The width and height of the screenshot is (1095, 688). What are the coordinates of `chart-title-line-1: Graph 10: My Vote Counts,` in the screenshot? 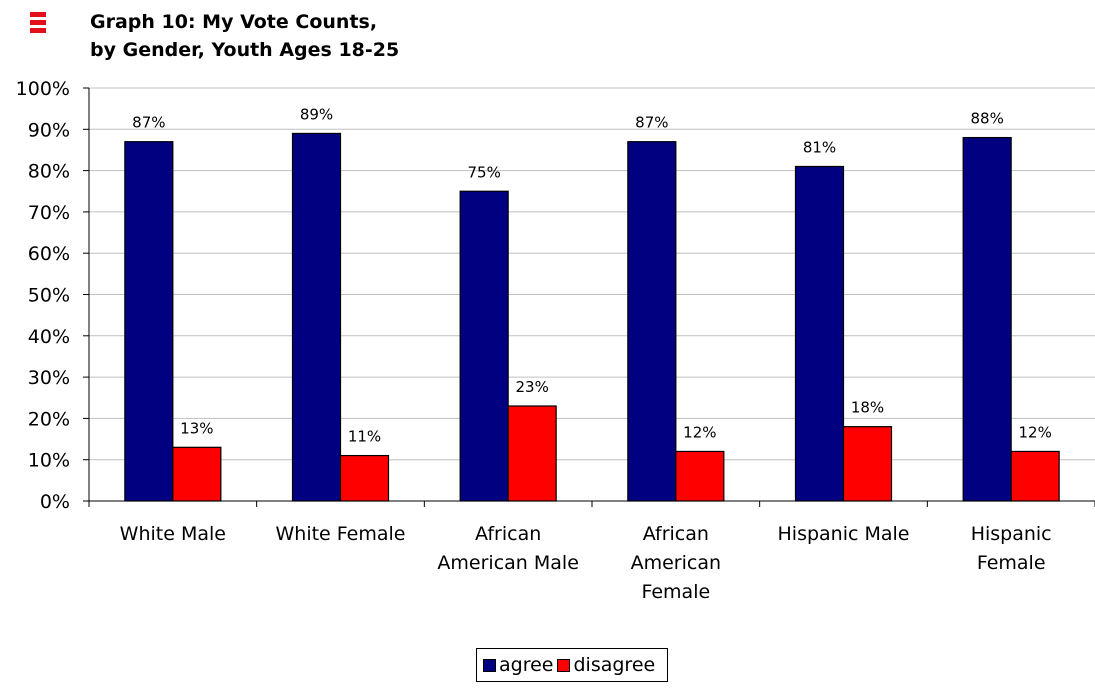 It's located at (234, 22).